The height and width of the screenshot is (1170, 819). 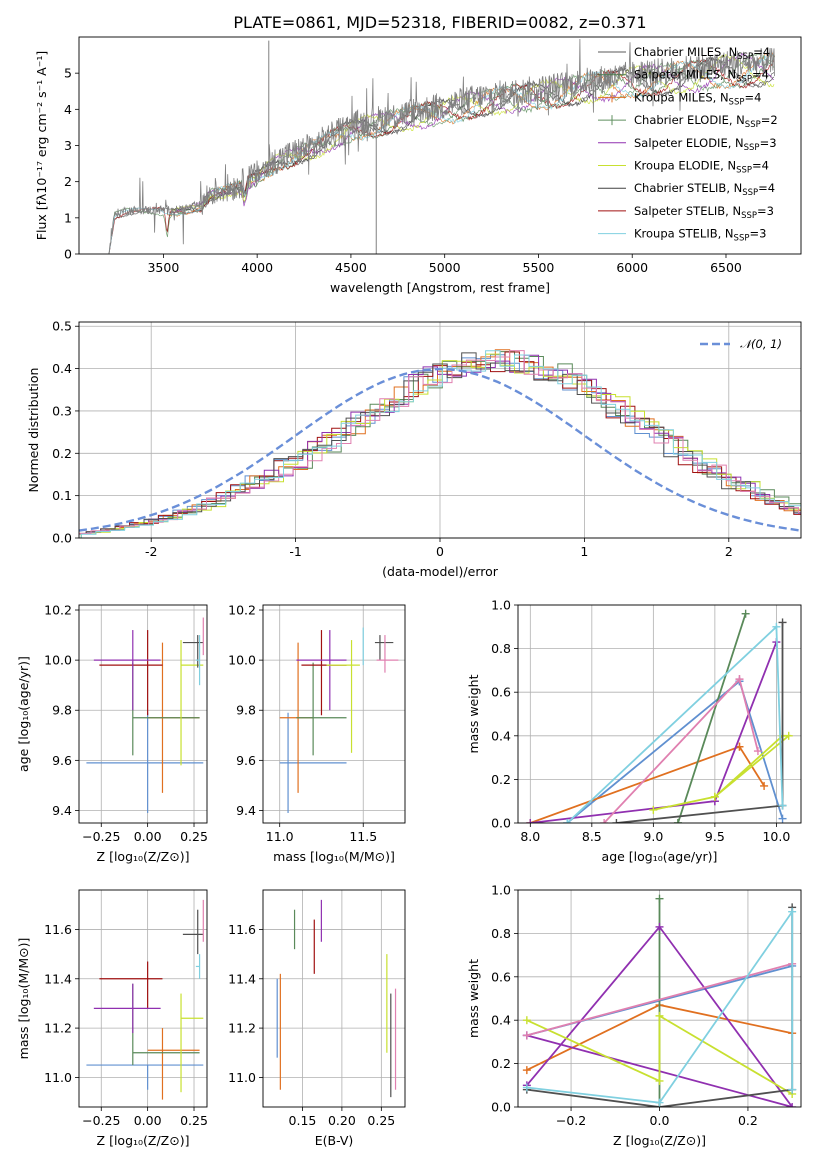 I want to click on x-tick-label: 1, so click(x=584, y=551).